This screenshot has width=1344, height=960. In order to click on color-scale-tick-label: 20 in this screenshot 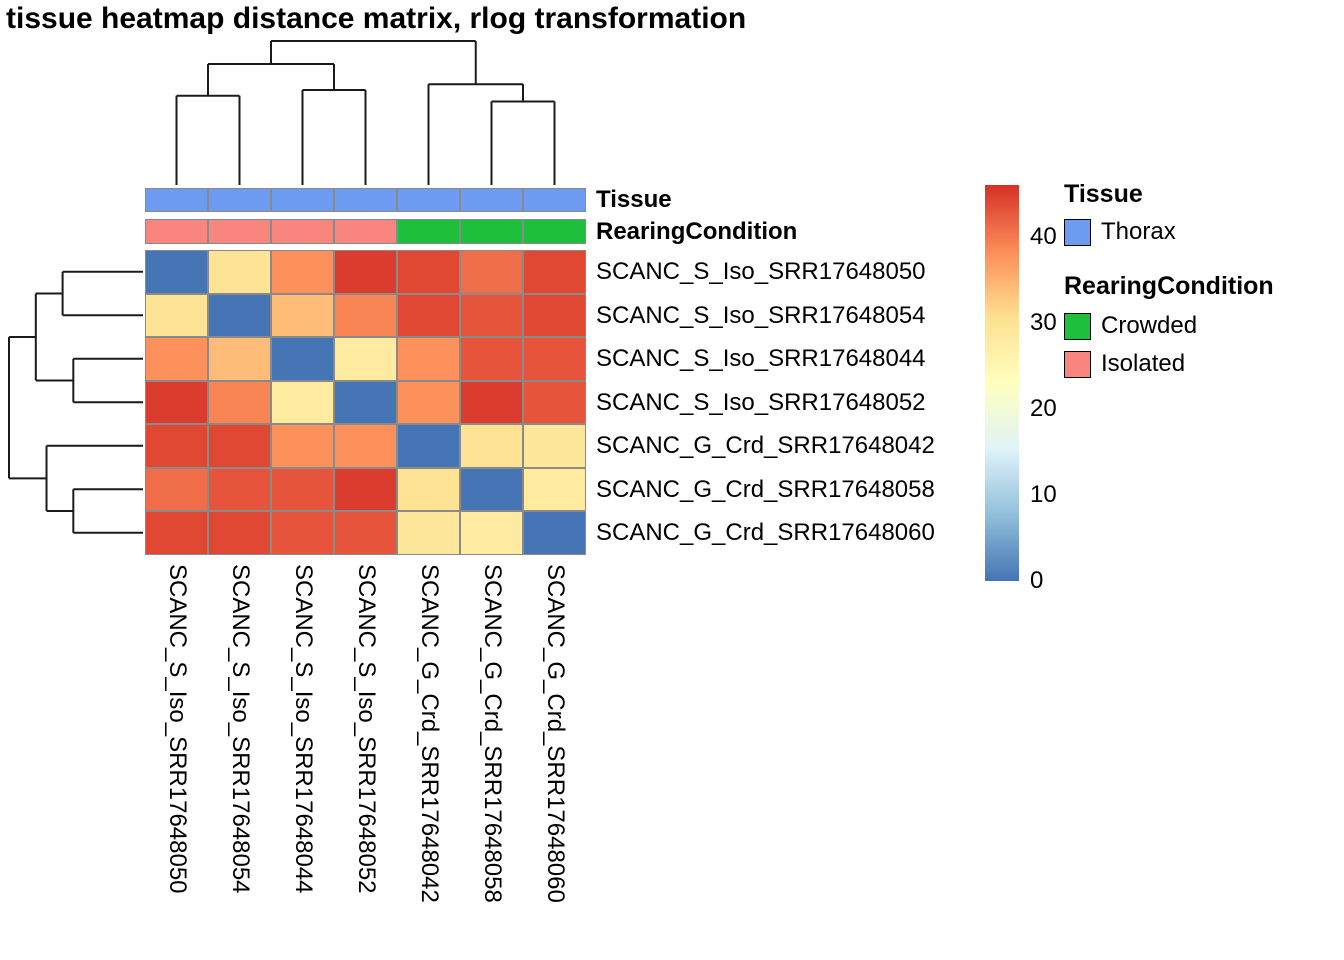, I will do `click(1043, 408)`.